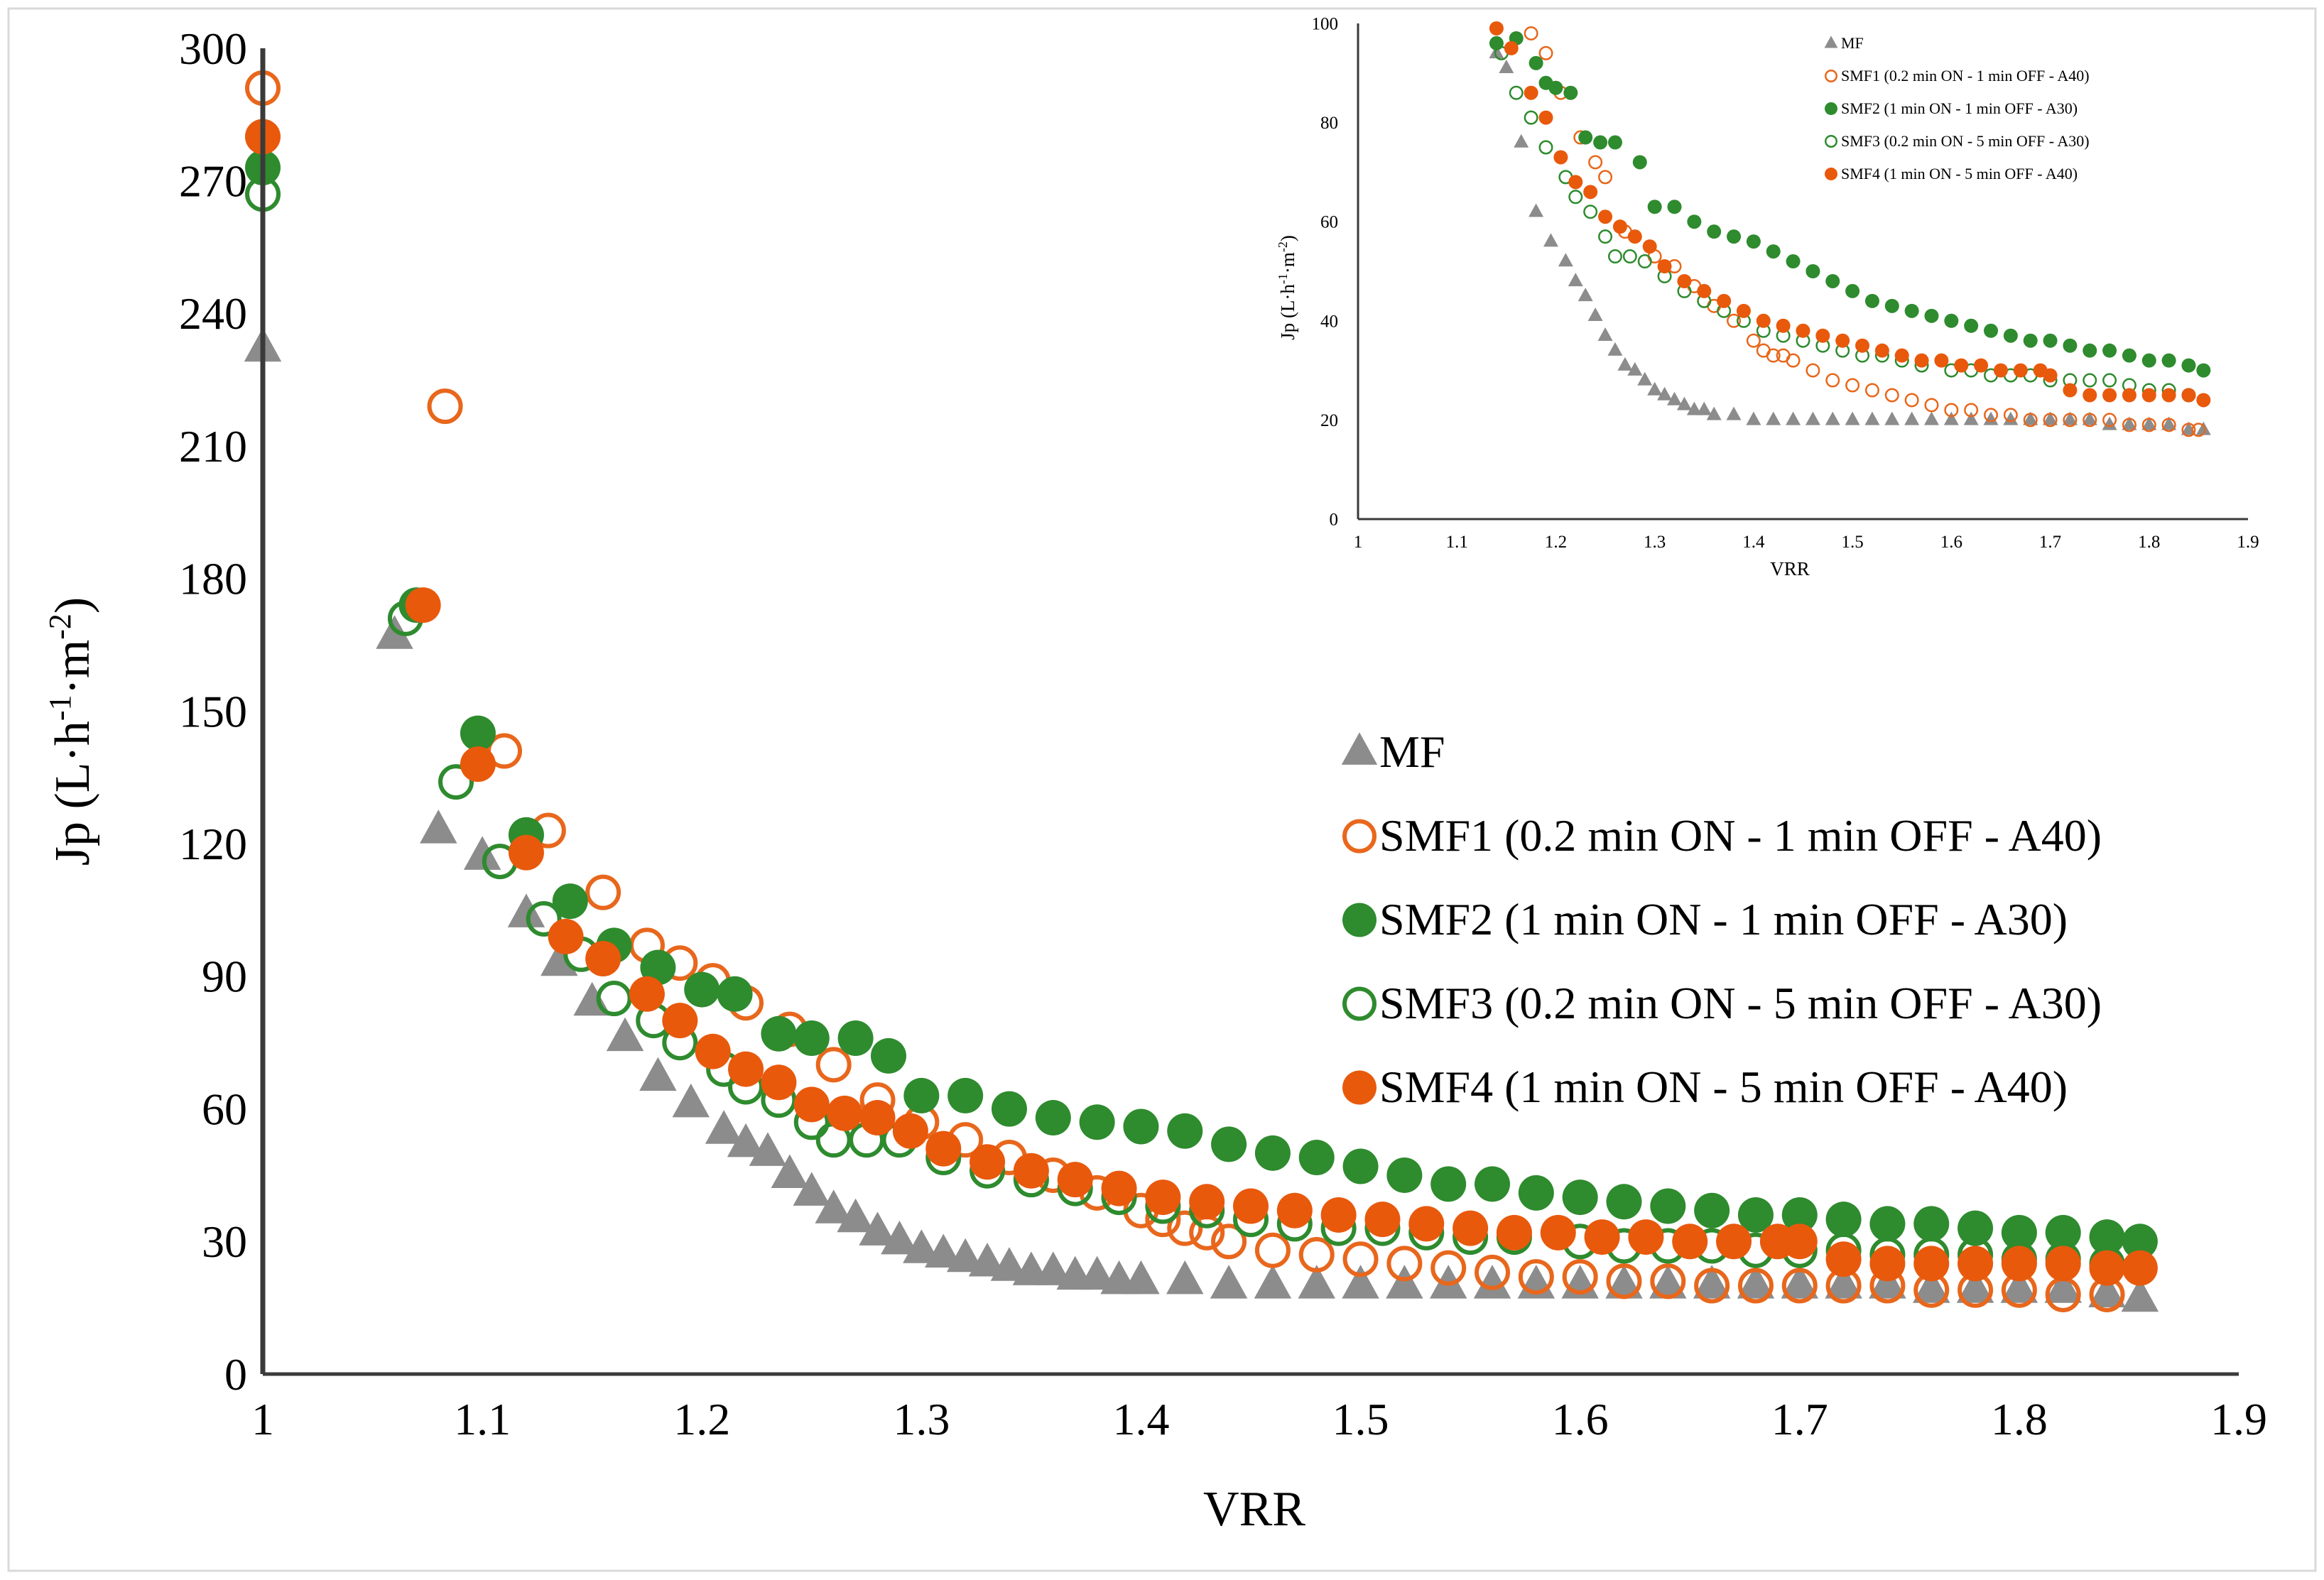  What do you see at coordinates (1580, 1419) in the screenshot?
I see `main-x-tick-label: 1.6` at bounding box center [1580, 1419].